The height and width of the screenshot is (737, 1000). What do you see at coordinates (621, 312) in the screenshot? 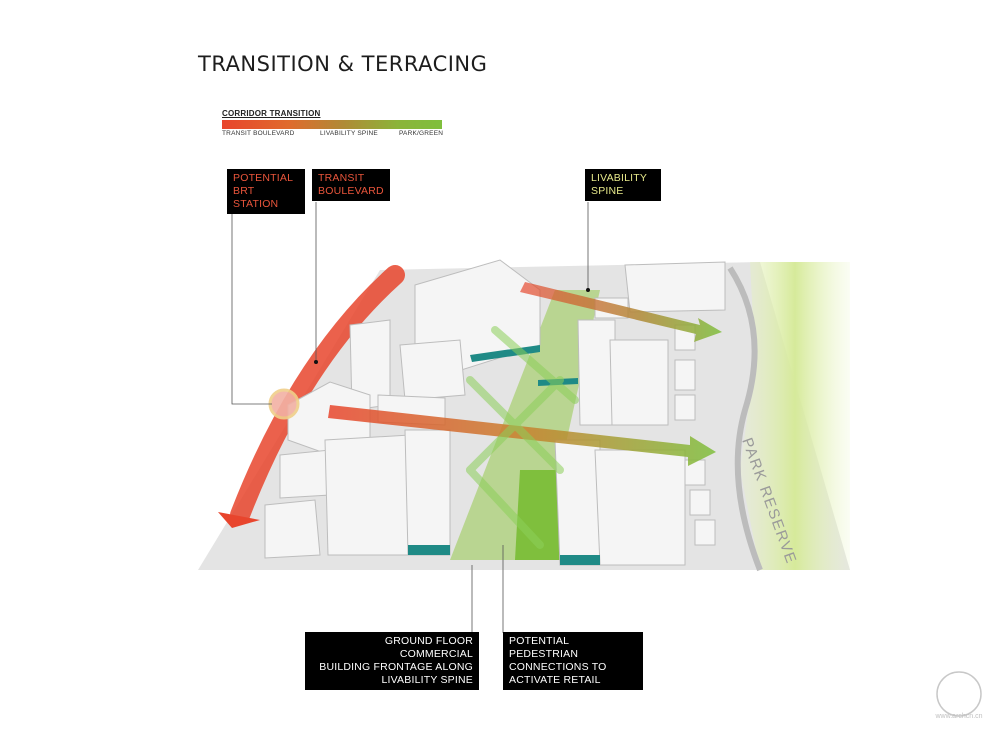
I see `corridor-arrow-north` at bounding box center [621, 312].